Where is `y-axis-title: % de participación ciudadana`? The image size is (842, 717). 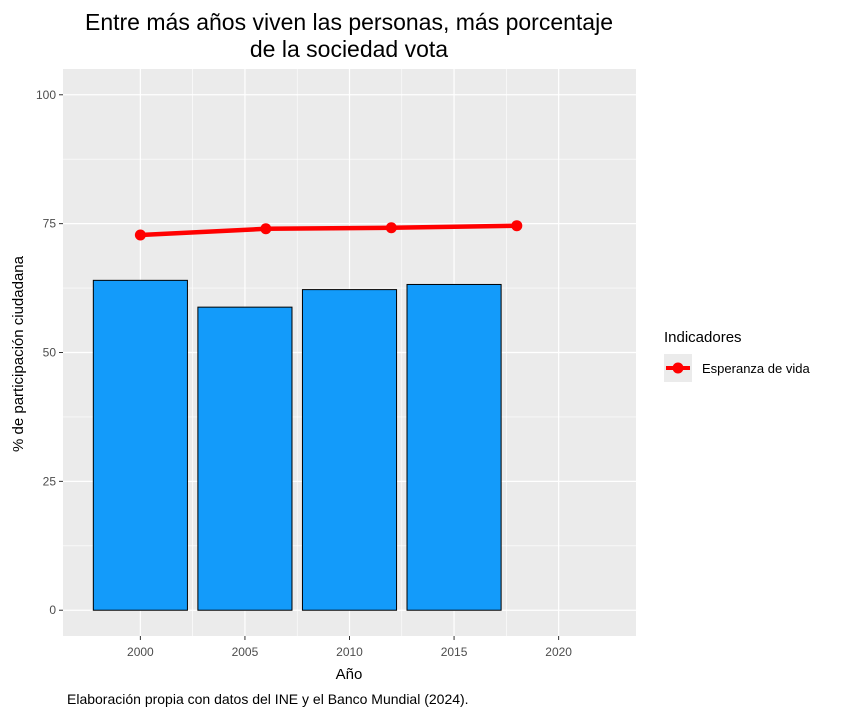 y-axis-title: % de participación ciudadana is located at coordinates (18, 353).